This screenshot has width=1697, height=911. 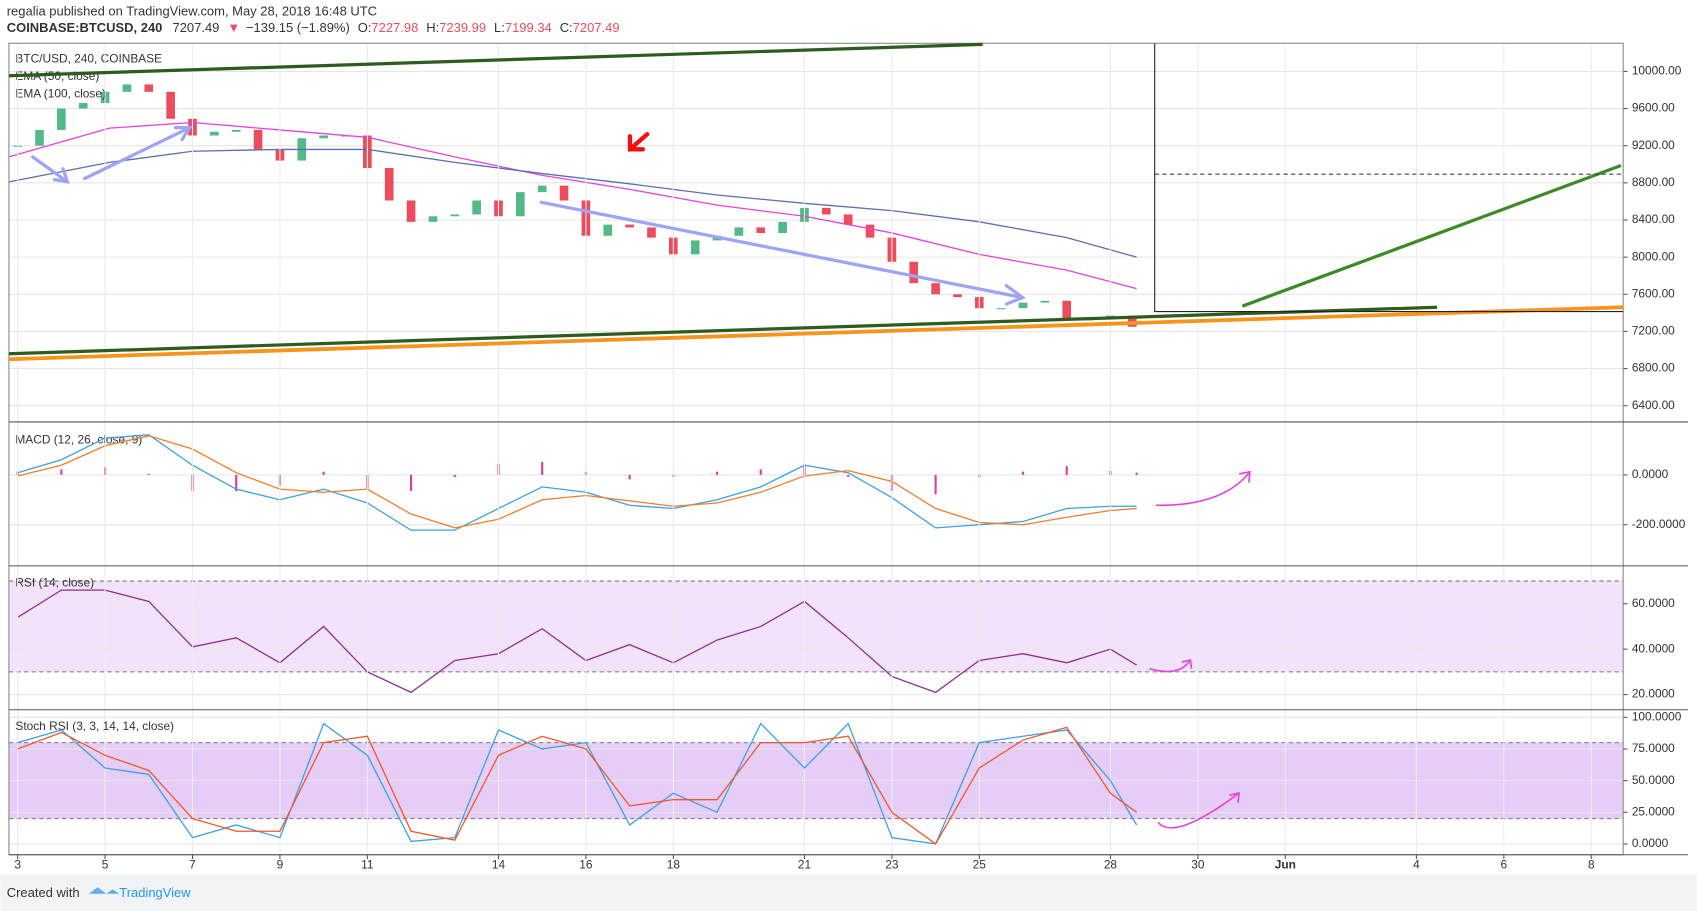 I want to click on ohlc-value: 7207.49, so click(x=596, y=28).